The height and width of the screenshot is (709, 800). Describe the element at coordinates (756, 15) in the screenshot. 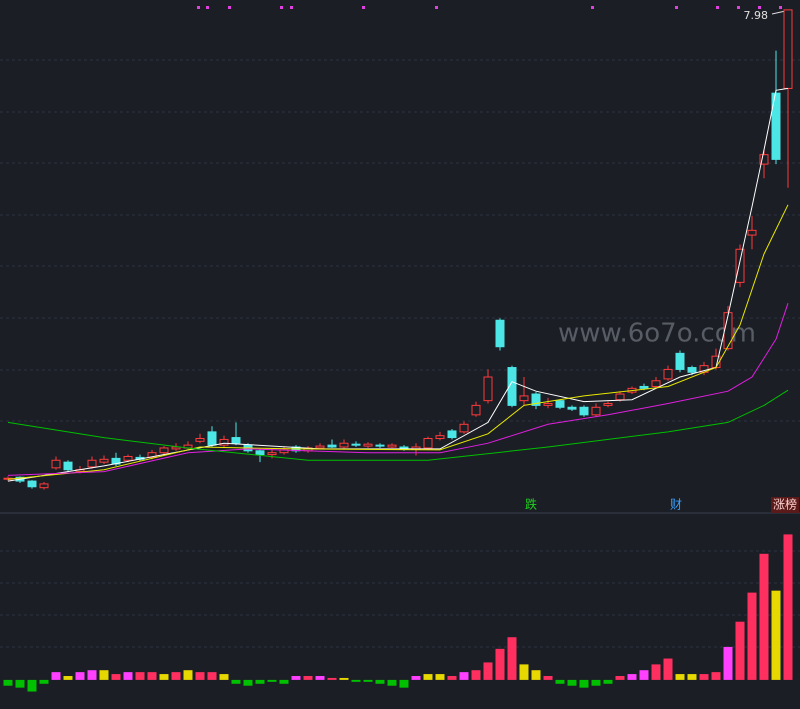

I see `price-label: 7.98` at that location.